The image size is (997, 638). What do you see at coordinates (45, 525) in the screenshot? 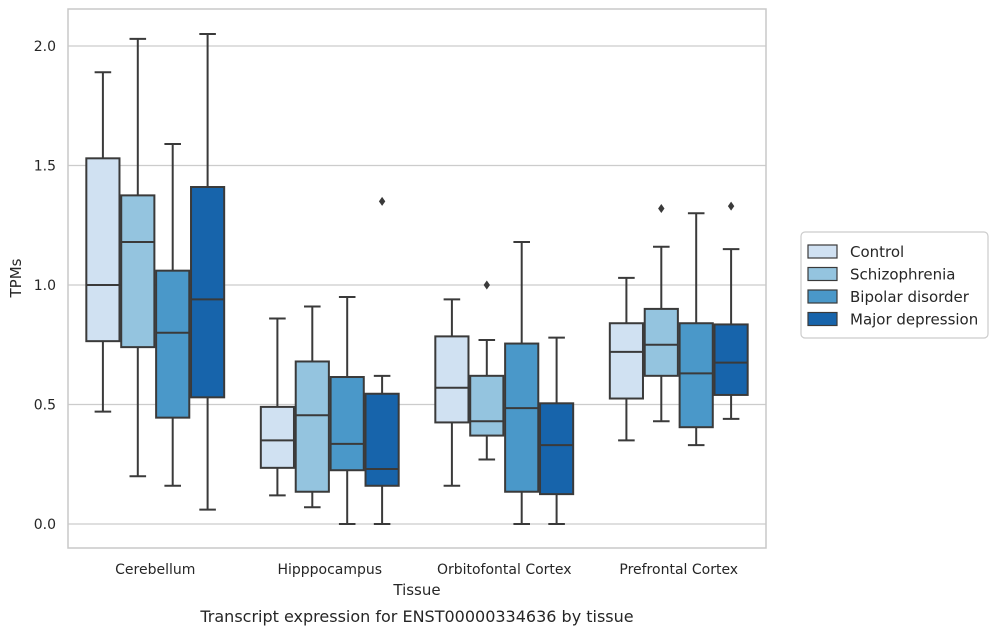
I see `y-tick-label: 0.0` at bounding box center [45, 525].